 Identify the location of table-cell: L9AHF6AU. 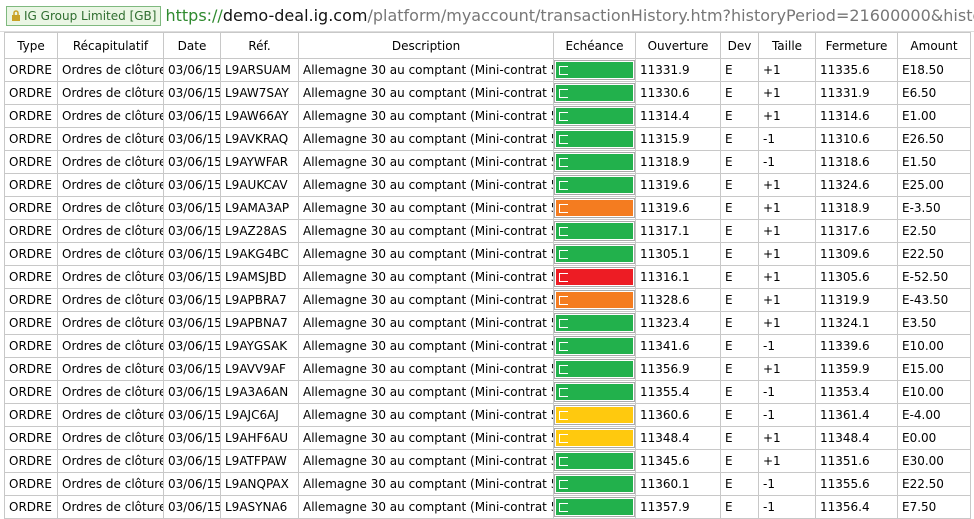
(259, 438).